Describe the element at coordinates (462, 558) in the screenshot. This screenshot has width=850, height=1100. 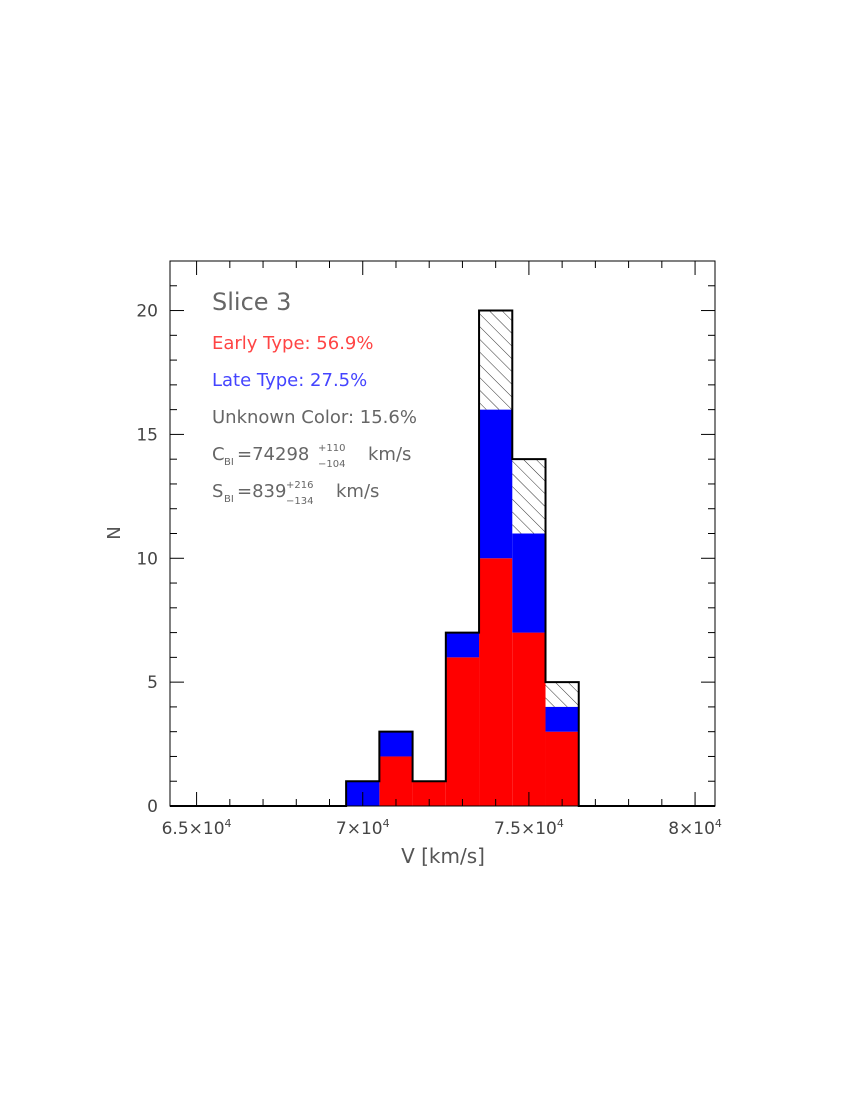
I see `bars-layer` at that location.